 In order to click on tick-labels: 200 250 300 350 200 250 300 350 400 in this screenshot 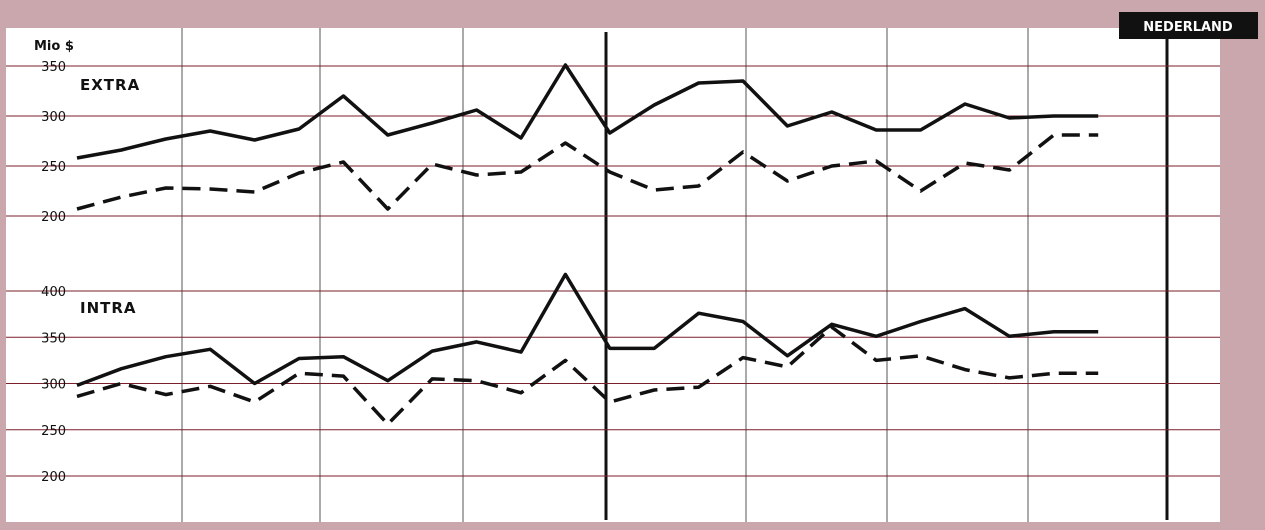, I will do `click(53, 272)`.